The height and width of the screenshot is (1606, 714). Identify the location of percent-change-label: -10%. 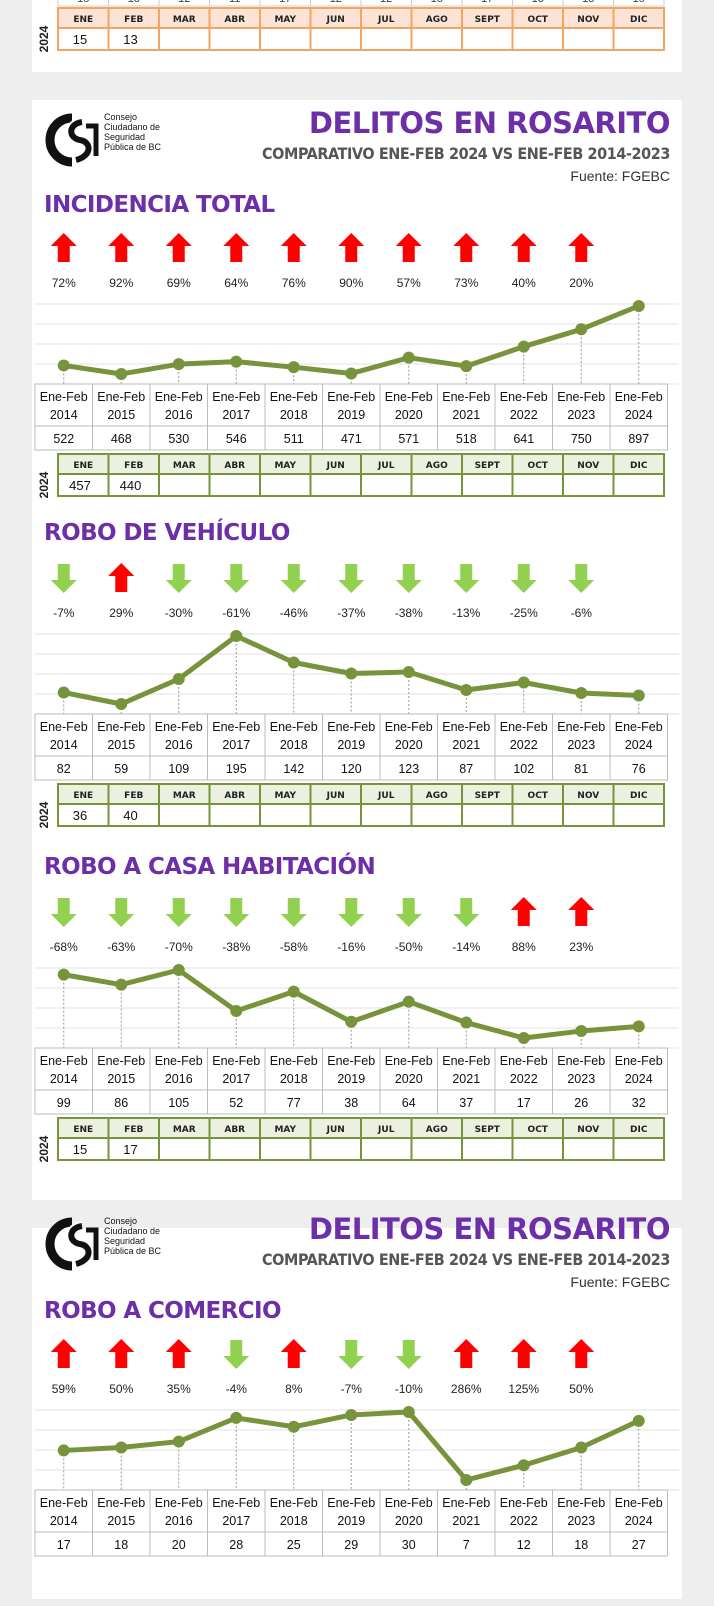
(409, 1389).